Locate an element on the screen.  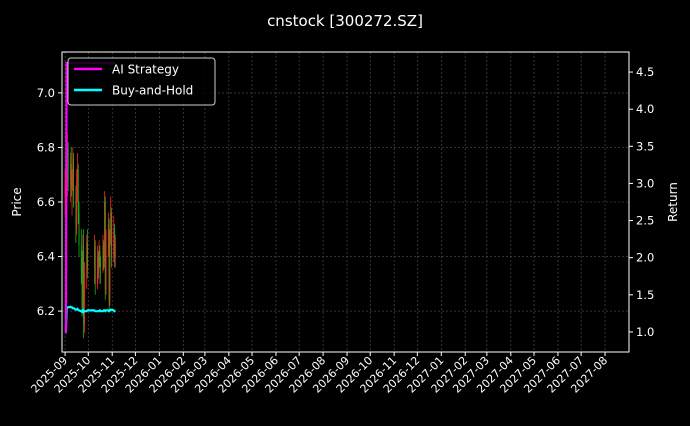
y-tick-label-left: 6.6 is located at coordinates (46, 202).